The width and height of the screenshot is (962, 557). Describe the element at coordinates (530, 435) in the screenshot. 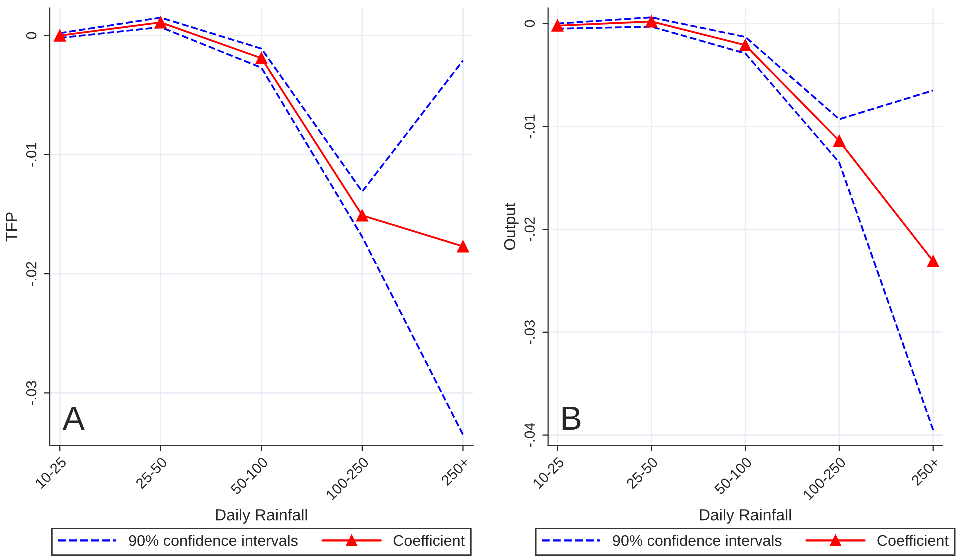

I see `y-tick-label: -.04` at that location.